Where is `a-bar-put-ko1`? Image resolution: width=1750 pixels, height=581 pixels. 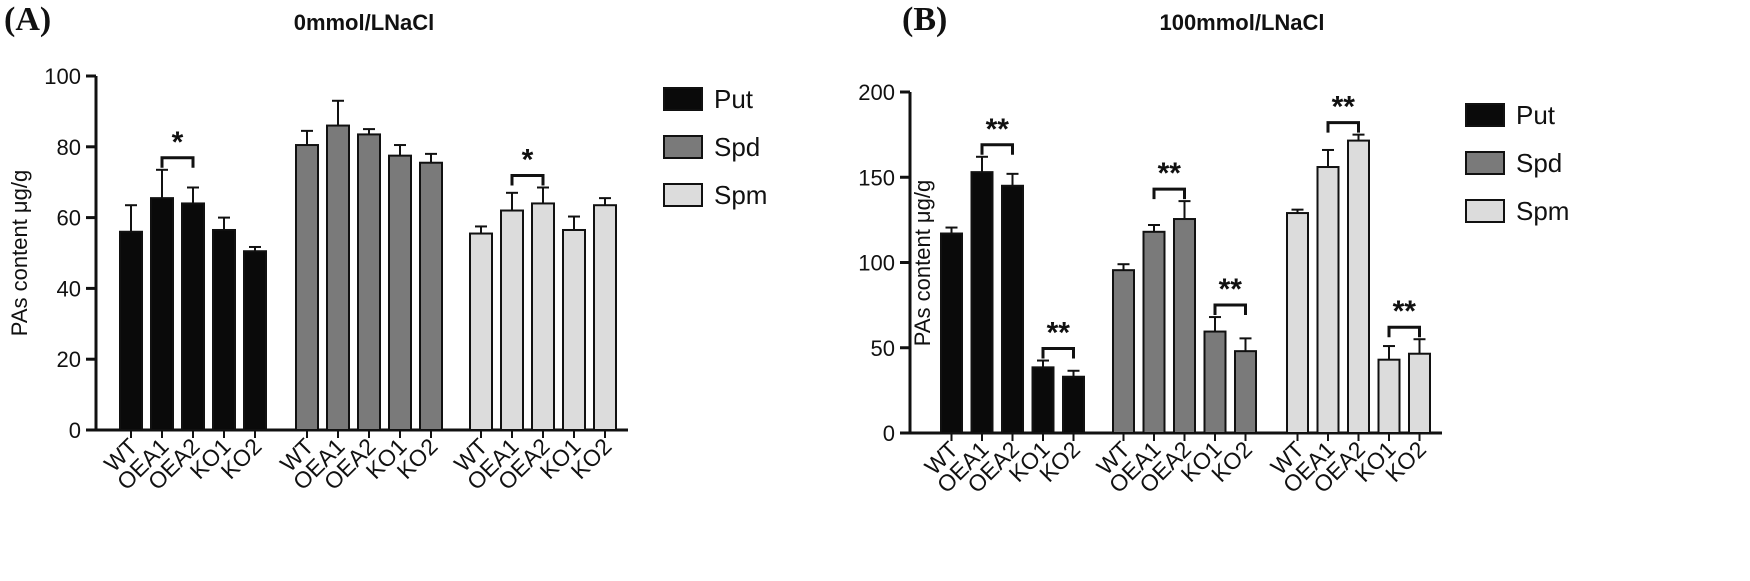 a-bar-put-ko1 is located at coordinates (224, 329).